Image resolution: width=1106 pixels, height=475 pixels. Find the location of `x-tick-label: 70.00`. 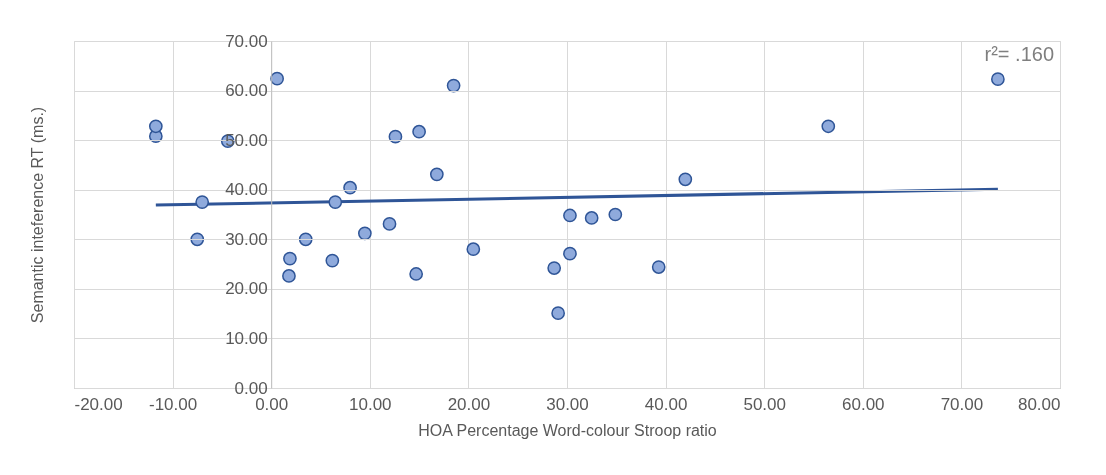

x-tick-label: 70.00 is located at coordinates (962, 404).